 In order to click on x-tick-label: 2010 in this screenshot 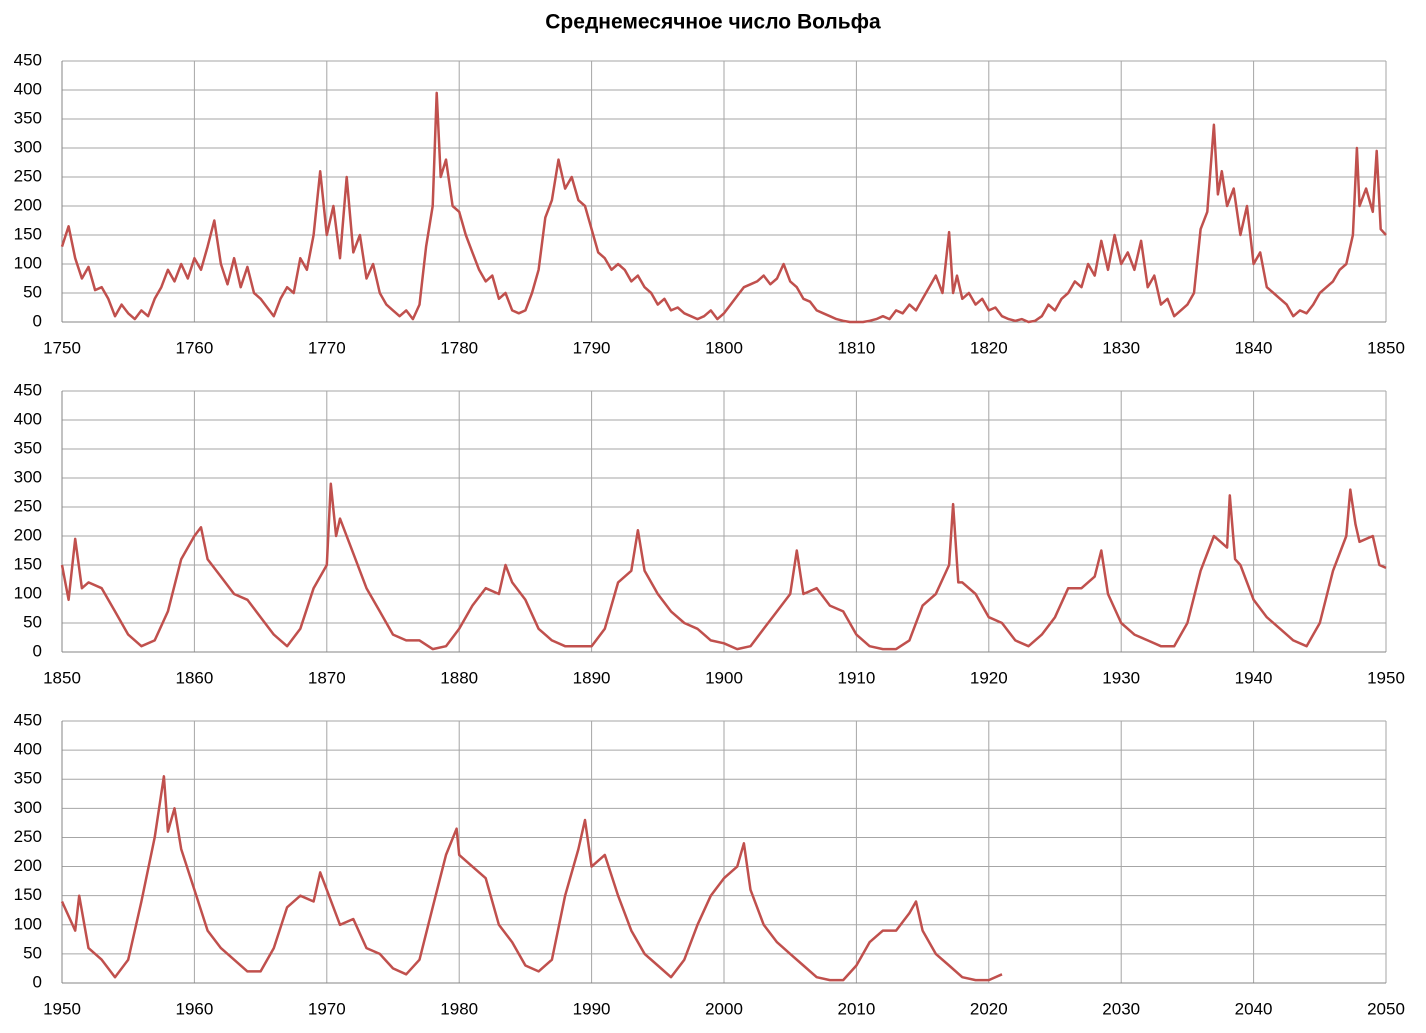, I will do `click(856, 1008)`.